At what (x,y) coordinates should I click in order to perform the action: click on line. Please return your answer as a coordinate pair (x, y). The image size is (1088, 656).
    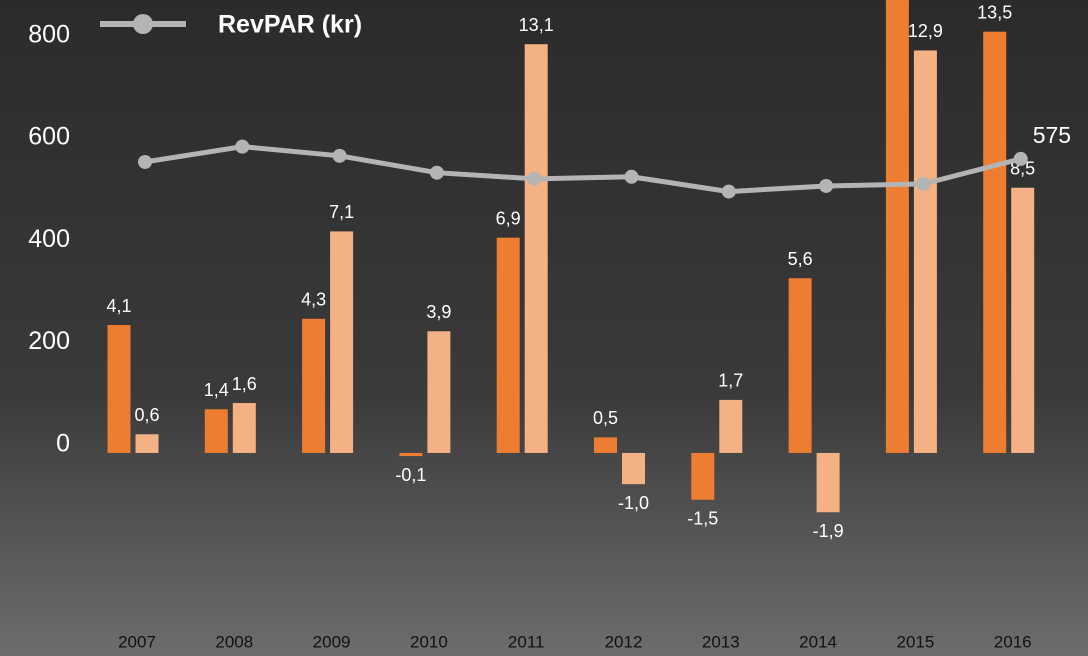
    Looking at the image, I should click on (583, 169).